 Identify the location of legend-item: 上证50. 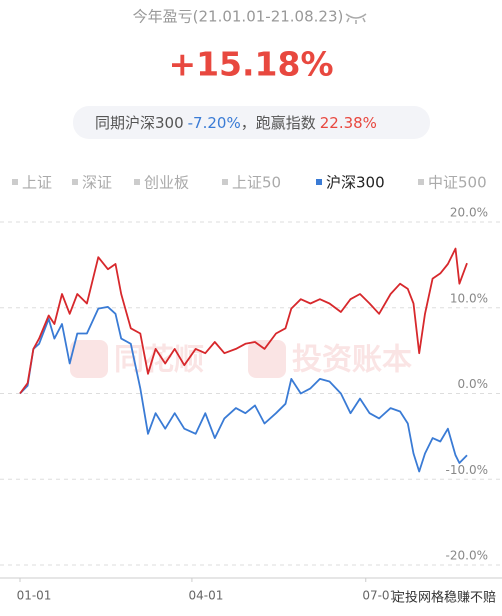
(251, 183).